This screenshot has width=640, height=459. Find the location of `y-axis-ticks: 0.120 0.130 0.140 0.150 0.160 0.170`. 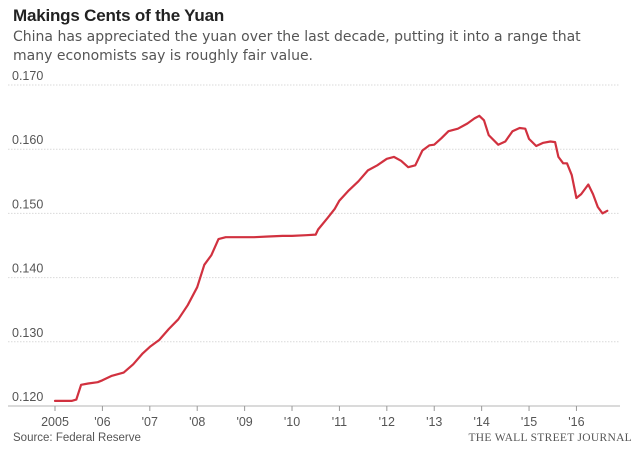

y-axis-ticks: 0.120 0.130 0.140 0.150 0.160 0.170 is located at coordinates (27, 236).